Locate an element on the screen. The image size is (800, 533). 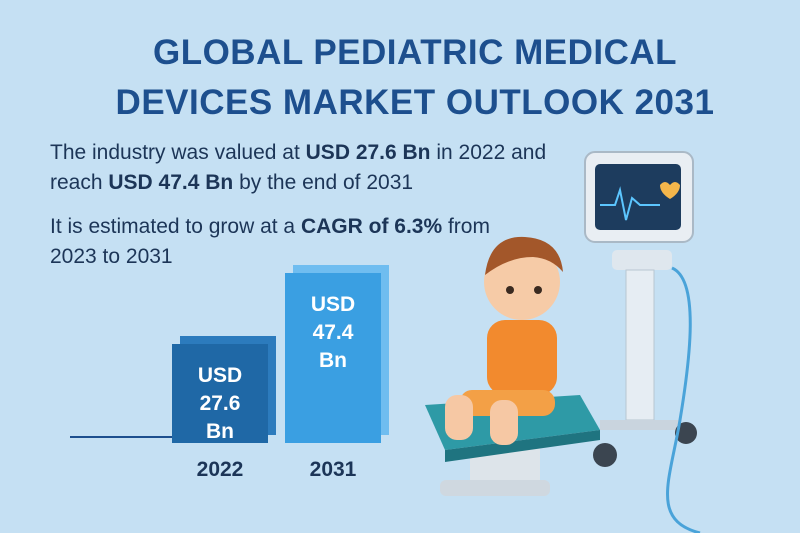
text: The industry was valued at is located at coordinates (178, 152).